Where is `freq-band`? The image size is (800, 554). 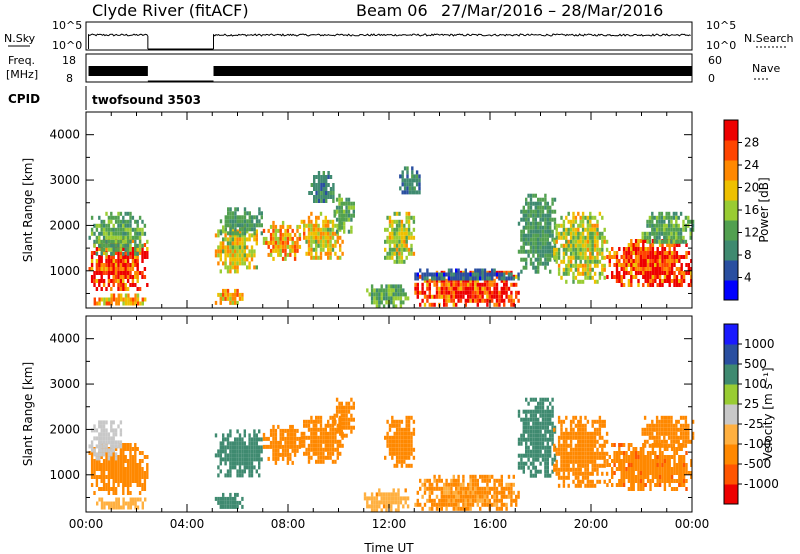 freq-band is located at coordinates (452, 71).